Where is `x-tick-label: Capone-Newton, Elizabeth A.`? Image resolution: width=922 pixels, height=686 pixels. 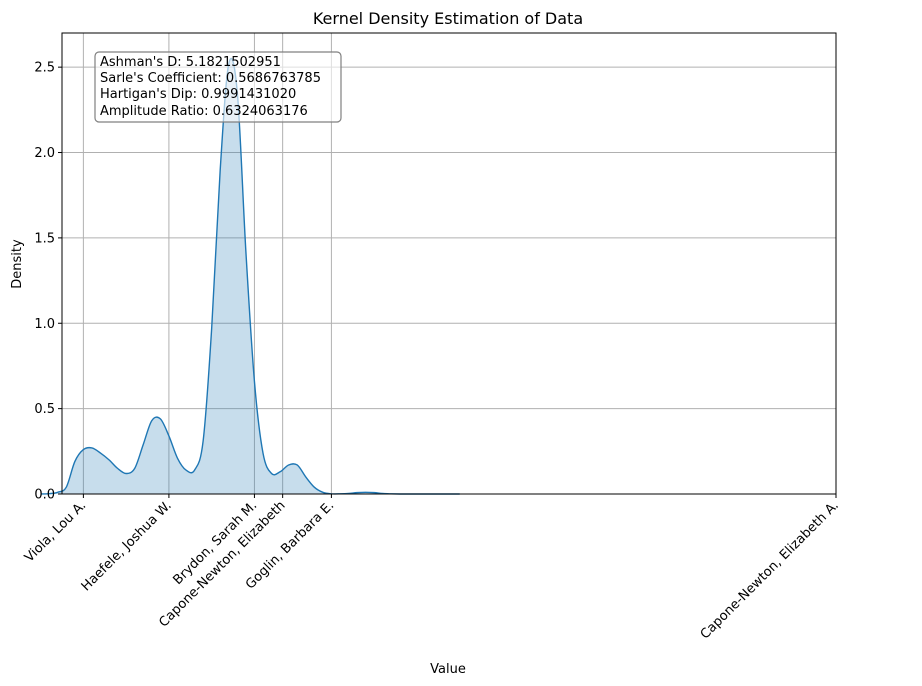
x-tick-label: Capone-Newton, Elizabeth A. is located at coordinates (770, 570).